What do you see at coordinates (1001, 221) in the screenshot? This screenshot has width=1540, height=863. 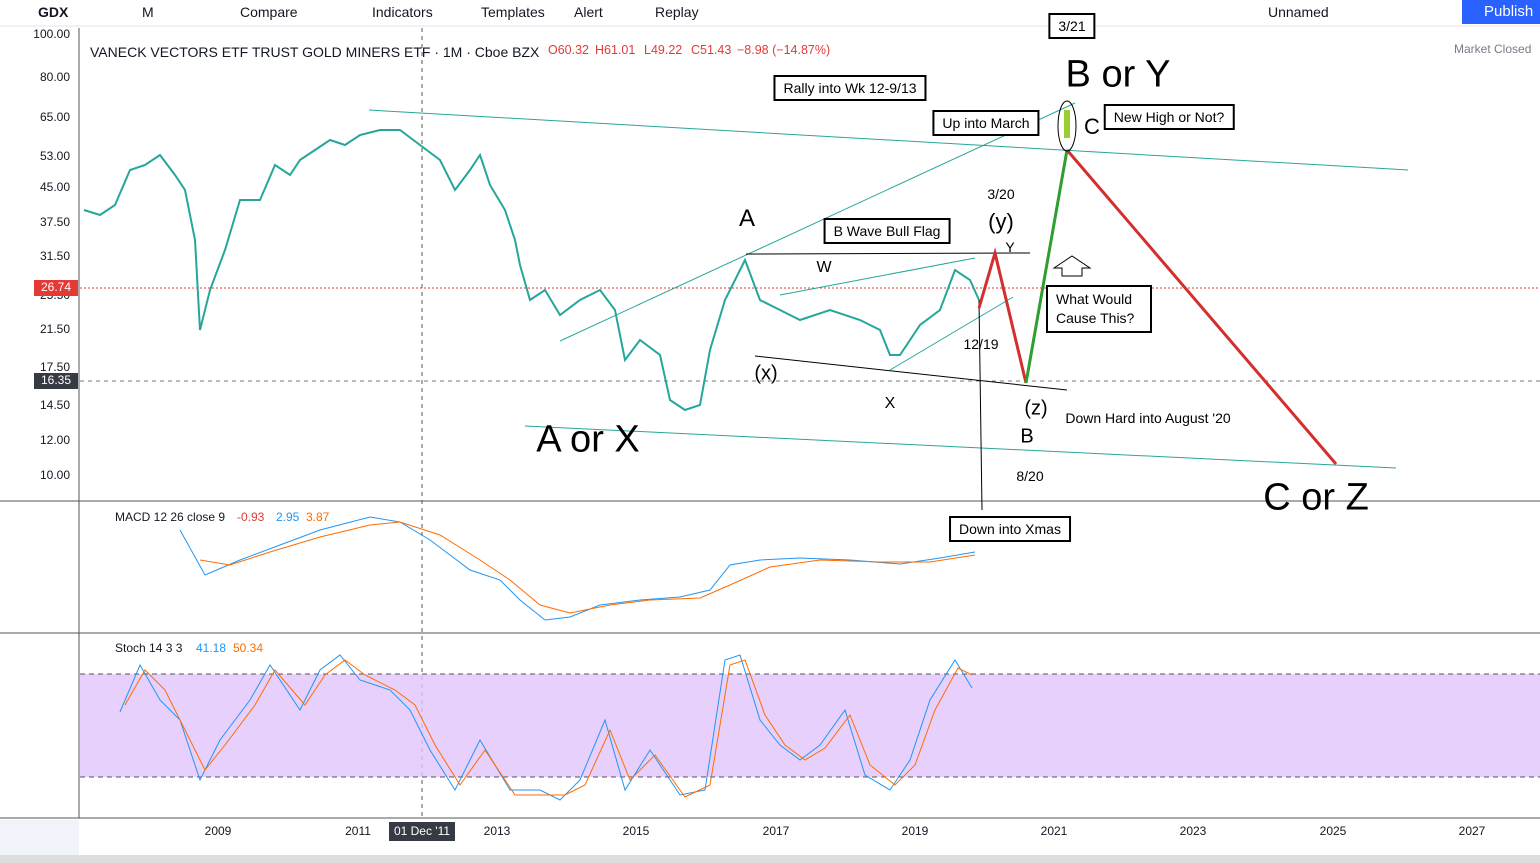 I see `annotation-label: (y)` at bounding box center [1001, 221].